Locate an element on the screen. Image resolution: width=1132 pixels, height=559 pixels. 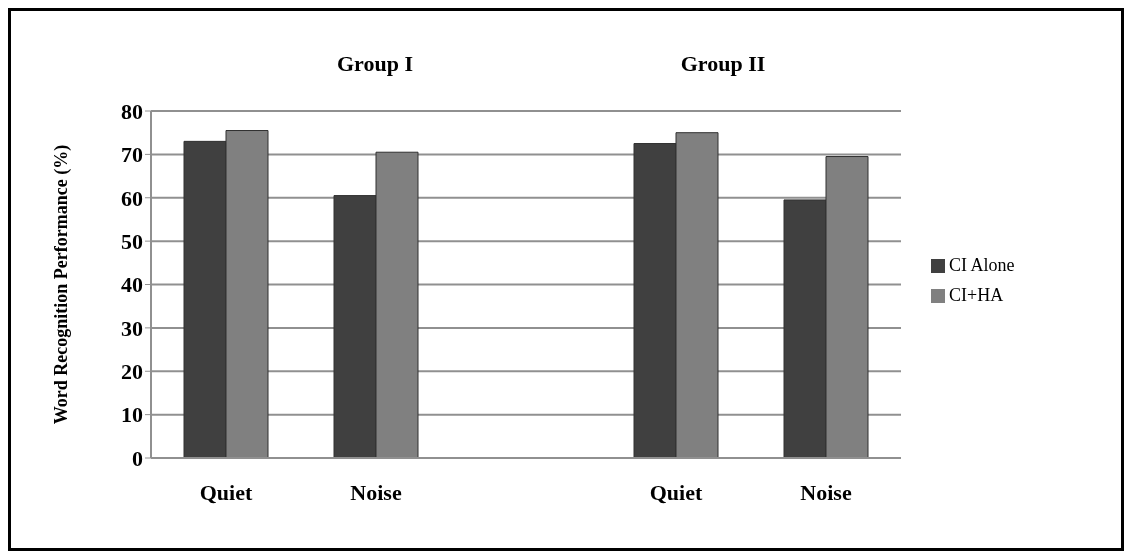
y-tick-label: 80 is located at coordinates (132, 111).